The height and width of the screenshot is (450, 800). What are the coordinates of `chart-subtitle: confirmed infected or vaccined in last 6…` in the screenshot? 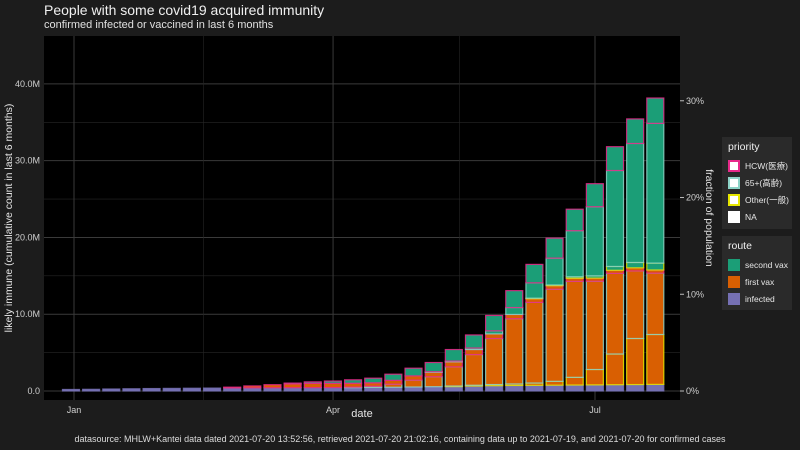 It's located at (159, 25).